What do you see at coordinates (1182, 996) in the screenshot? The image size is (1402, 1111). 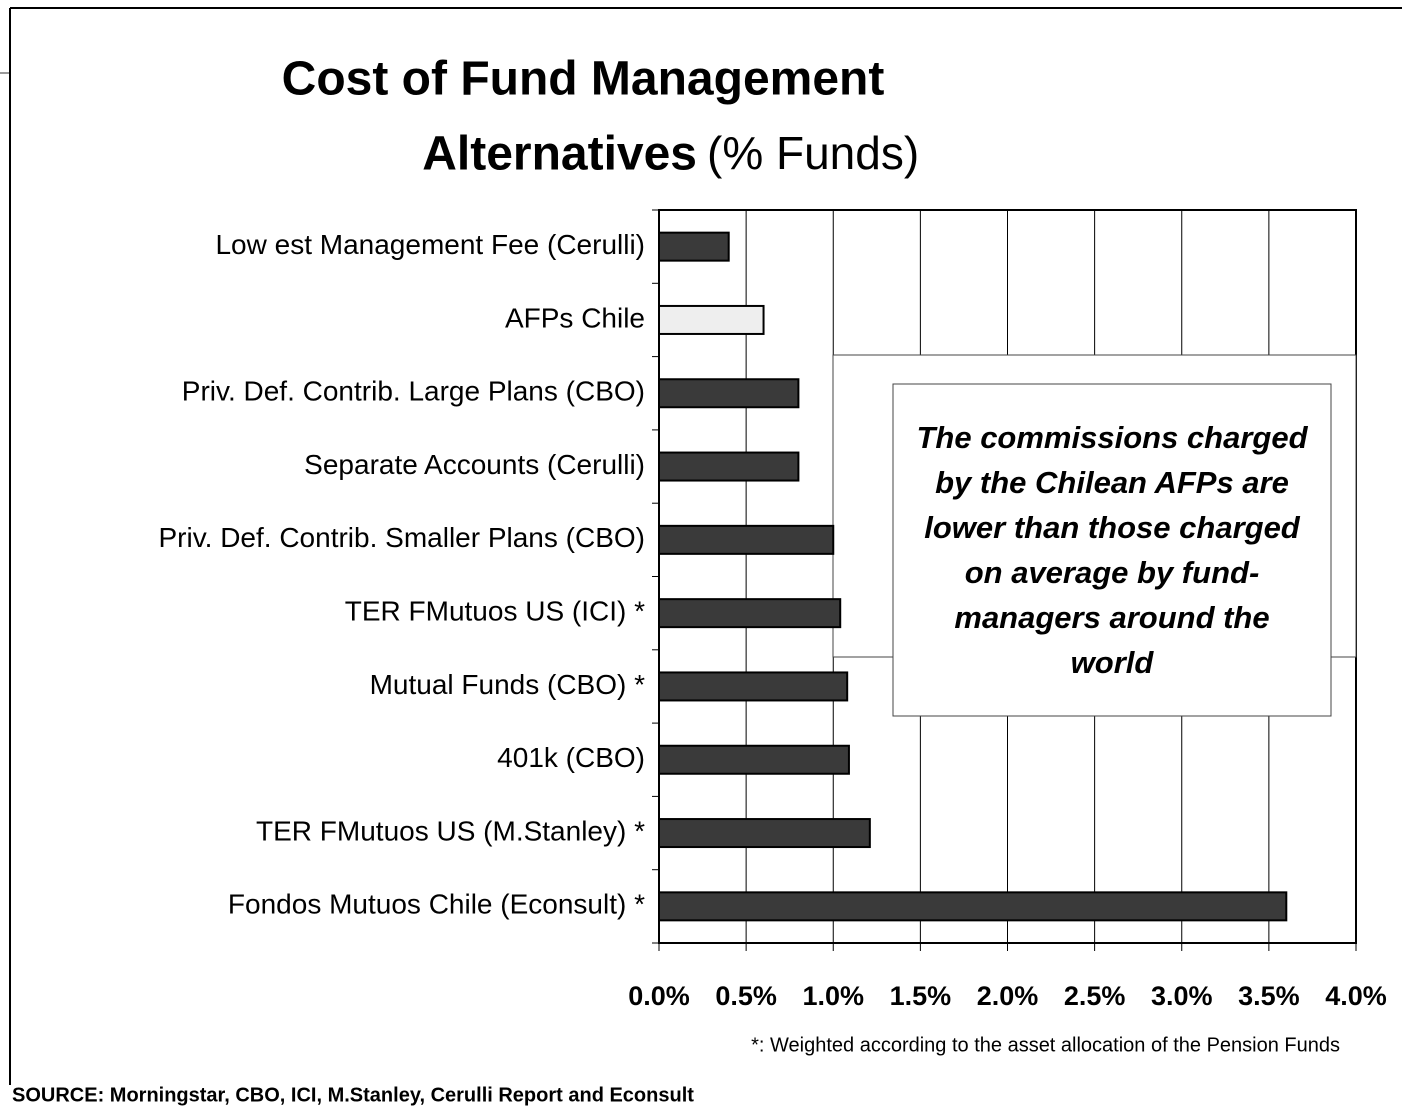 I see `x-tick-label: 3.0%` at bounding box center [1182, 996].